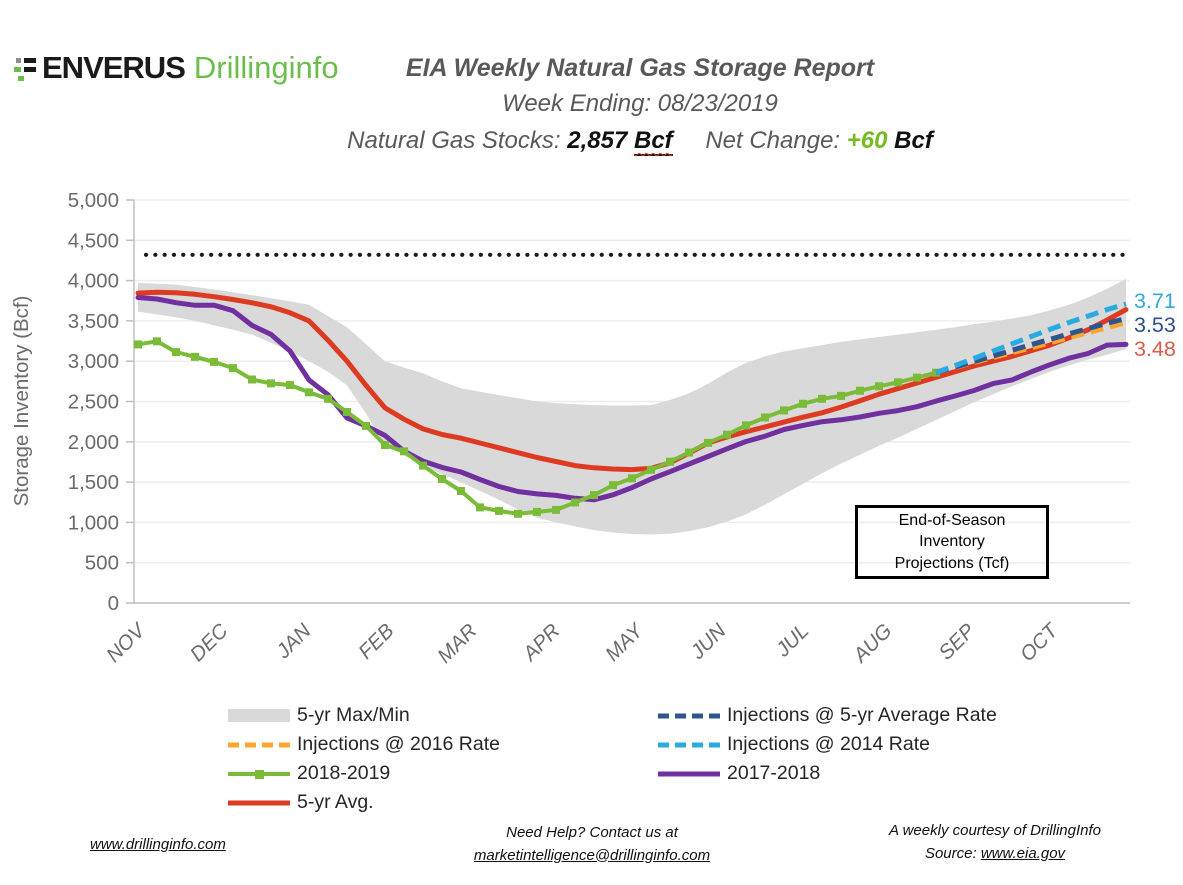 The width and height of the screenshot is (1183, 885). I want to click on logo-brand-text: ENVERUS, so click(114, 67).